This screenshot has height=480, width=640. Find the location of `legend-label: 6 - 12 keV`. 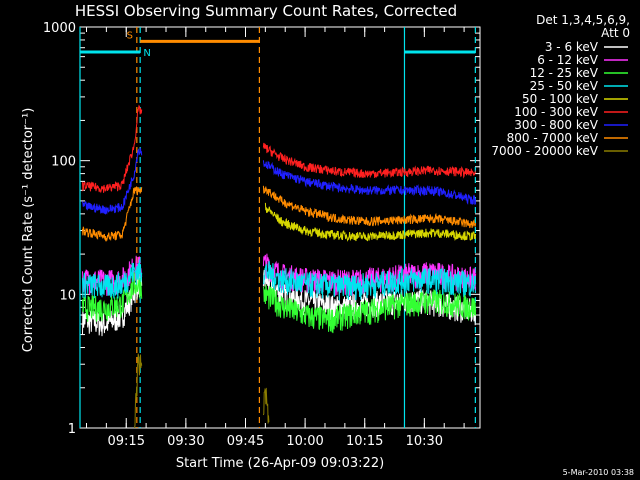

legend-label: 6 - 12 keV is located at coordinates (568, 60).